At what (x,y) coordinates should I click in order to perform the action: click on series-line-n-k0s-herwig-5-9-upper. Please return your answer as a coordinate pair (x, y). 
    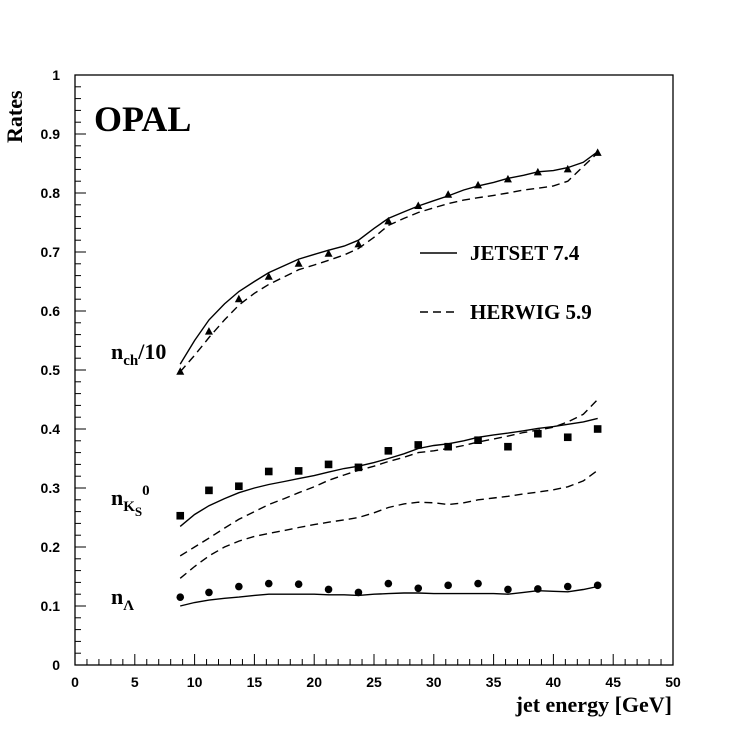
    Looking at the image, I should click on (389, 478).